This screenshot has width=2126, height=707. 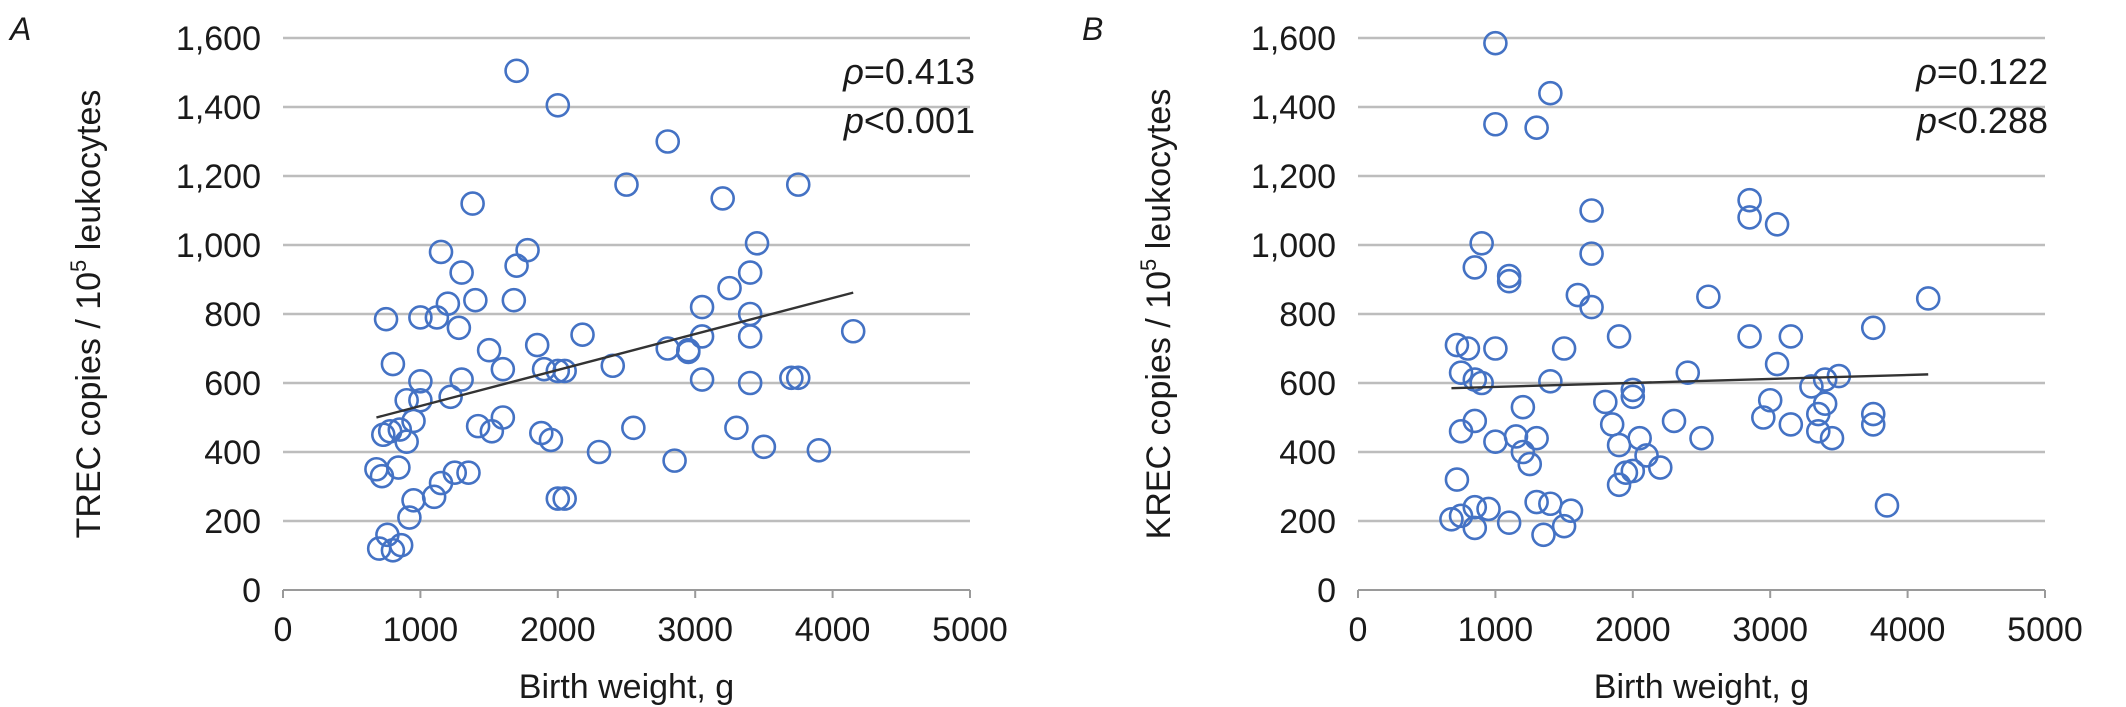 I want to click on stat-rho: ρ=0.122, so click(x=1981, y=71).